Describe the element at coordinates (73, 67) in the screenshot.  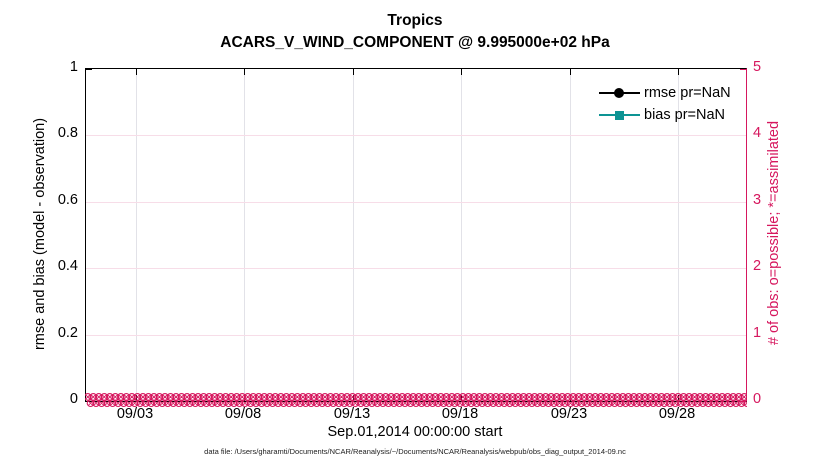
I see `y-tick-label-left: 1` at that location.